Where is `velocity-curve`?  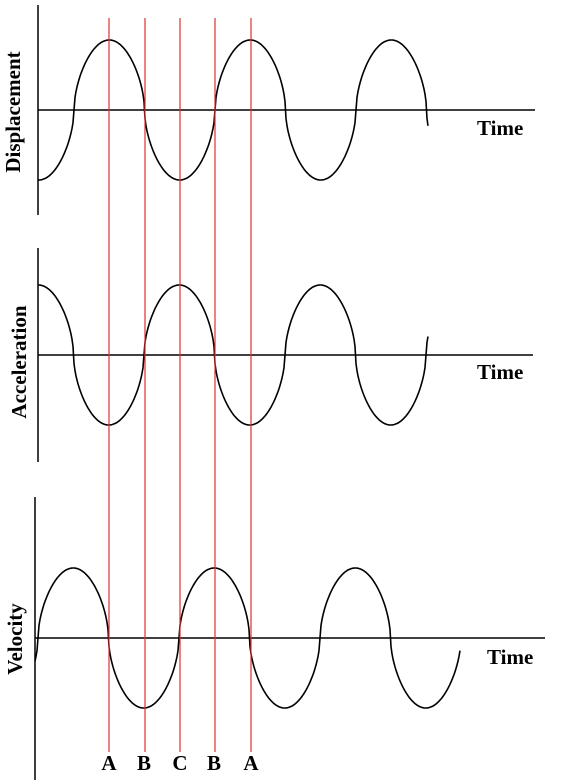 velocity-curve is located at coordinates (247, 638).